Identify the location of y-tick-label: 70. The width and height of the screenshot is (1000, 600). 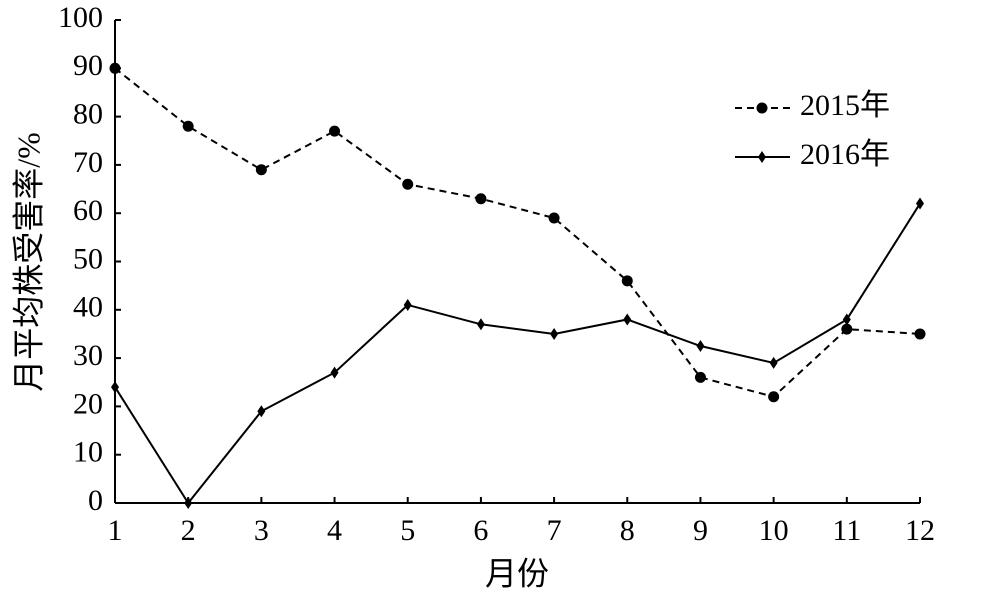
(88, 162).